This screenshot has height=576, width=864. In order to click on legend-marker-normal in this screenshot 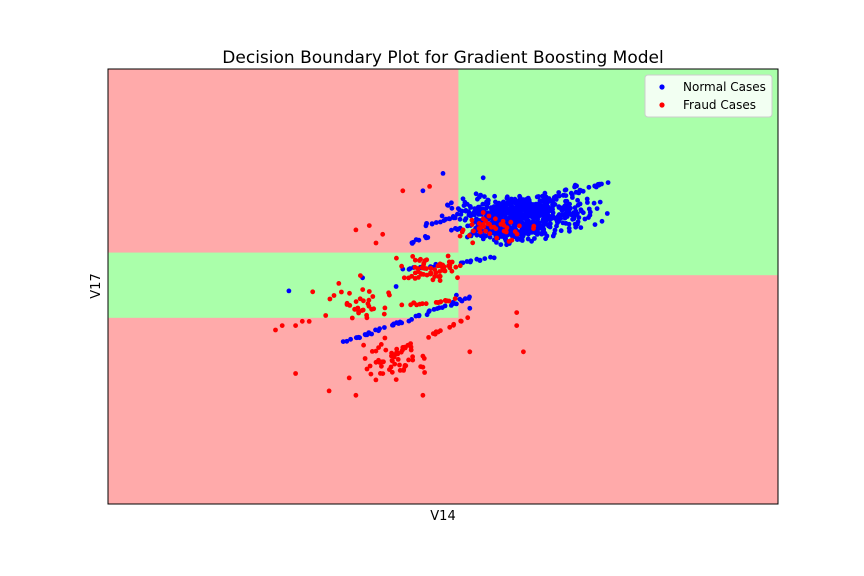, I will do `click(662, 87)`.